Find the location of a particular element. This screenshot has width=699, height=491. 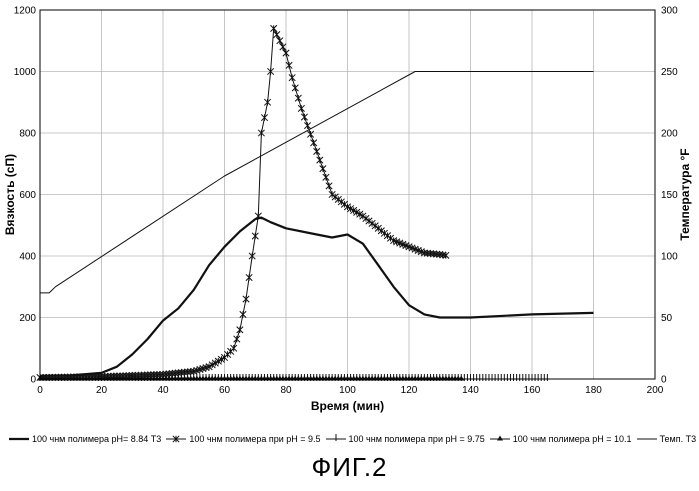

y-tick-label: 800 is located at coordinates (27, 134).